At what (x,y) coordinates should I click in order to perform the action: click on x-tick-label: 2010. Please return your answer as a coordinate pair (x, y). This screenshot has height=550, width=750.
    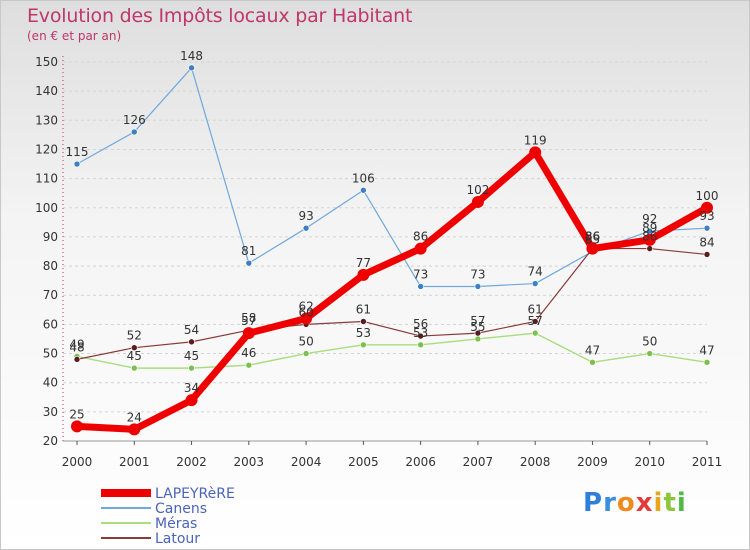
    Looking at the image, I should click on (649, 462).